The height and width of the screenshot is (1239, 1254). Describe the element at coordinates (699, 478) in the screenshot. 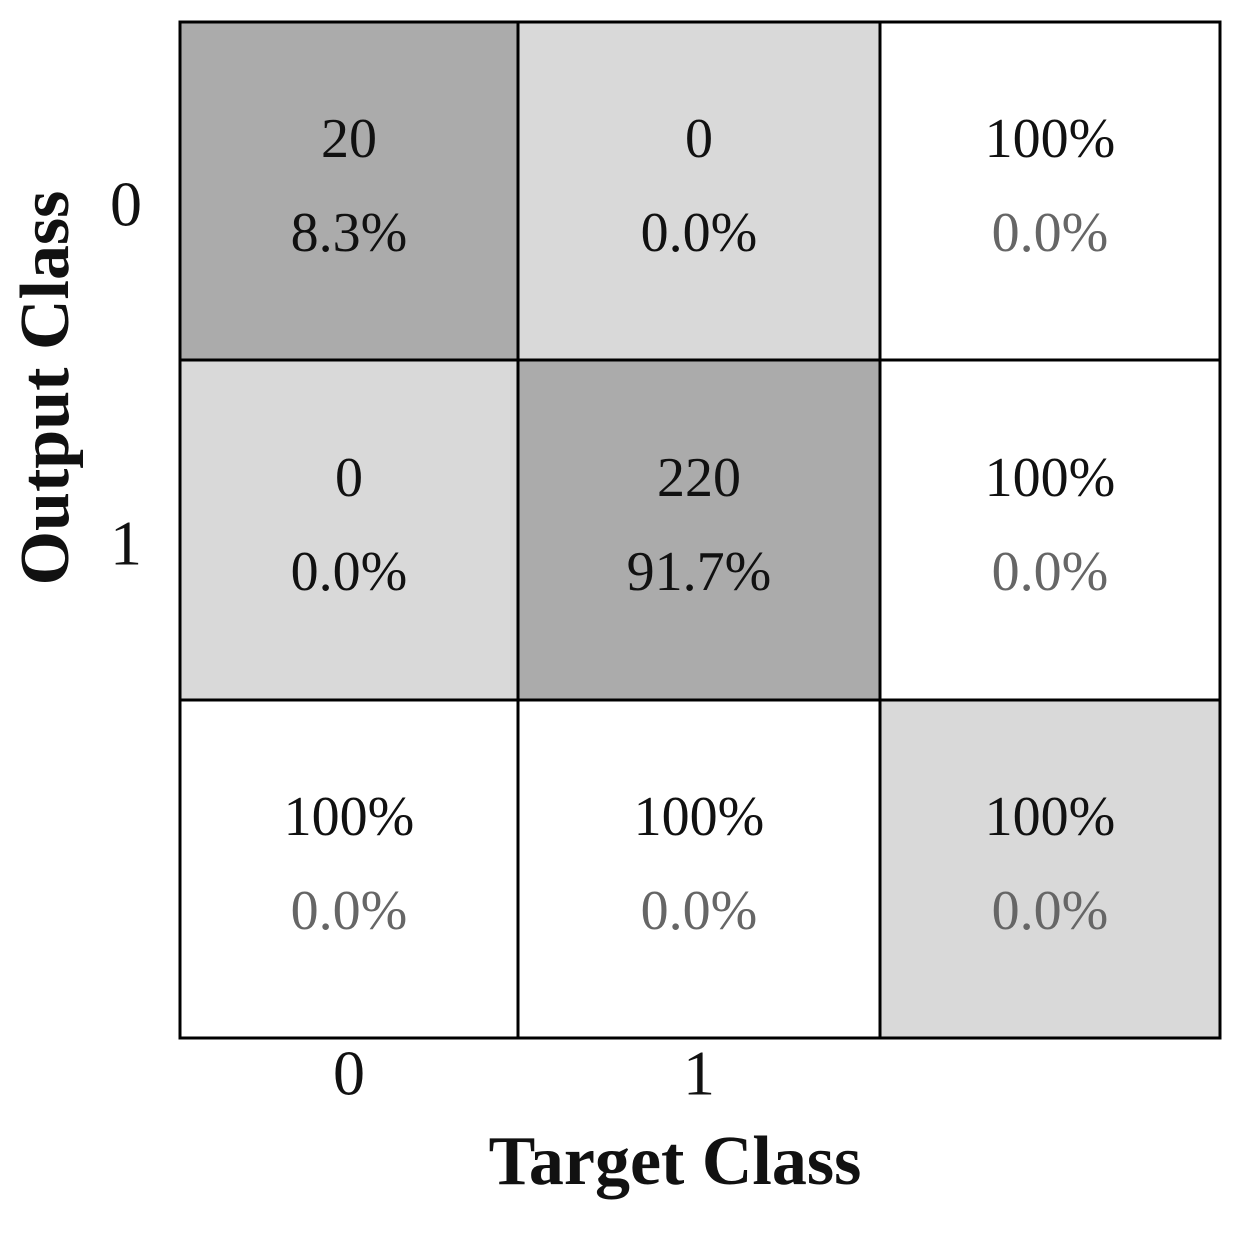

I see `cell-value: 220` at that location.